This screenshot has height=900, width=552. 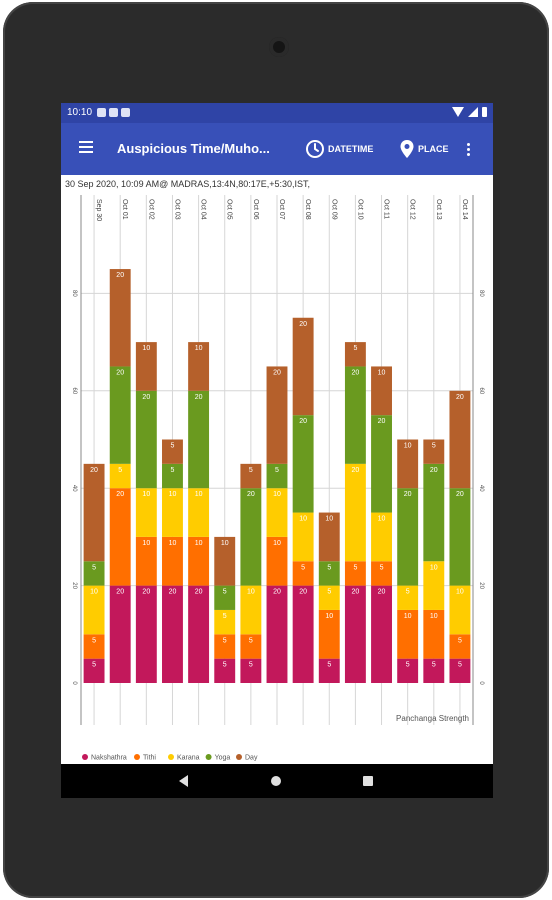 What do you see at coordinates (229, 209) in the screenshot?
I see `x-tick-label: Oct 05` at bounding box center [229, 209].